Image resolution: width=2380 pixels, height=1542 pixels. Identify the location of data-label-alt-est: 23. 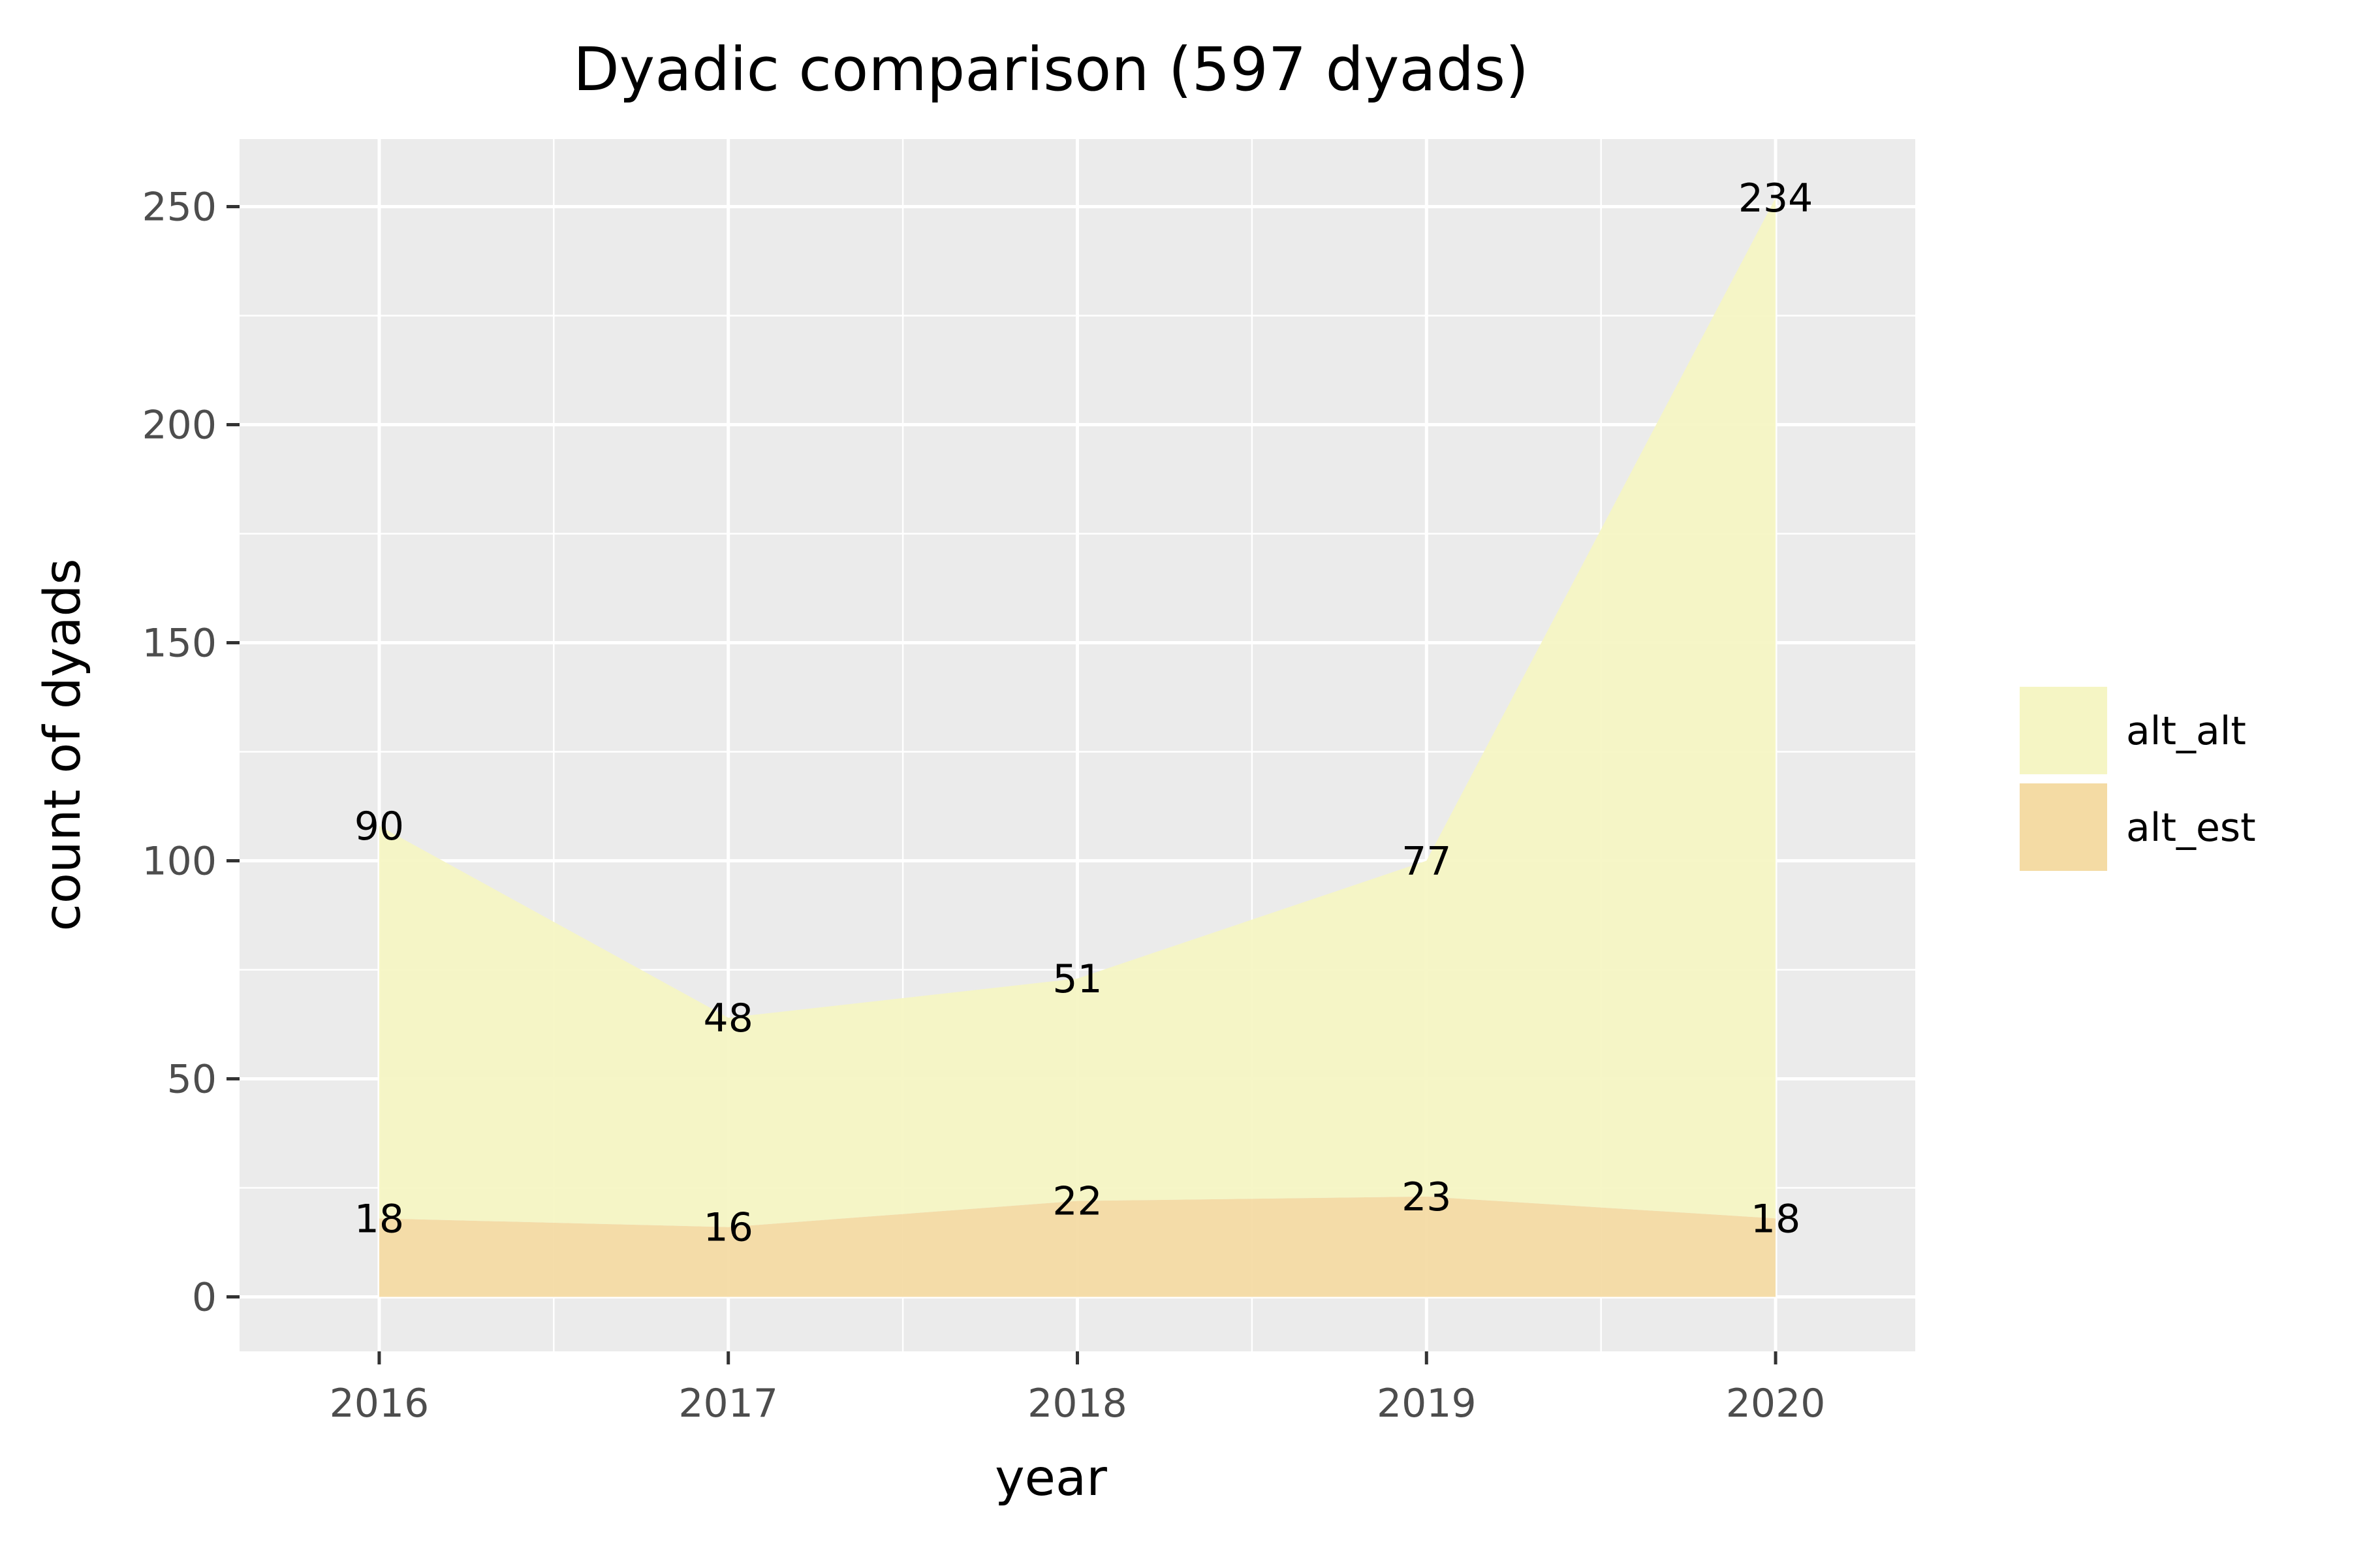
(1426, 1197).